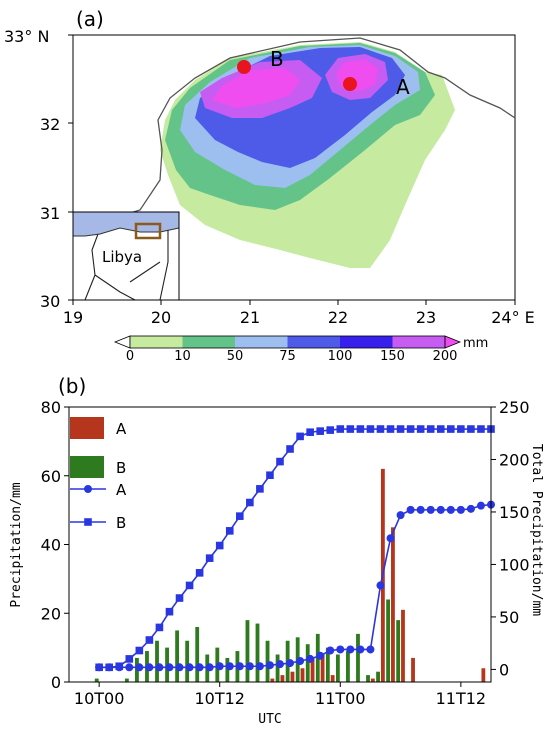 The height and width of the screenshot is (731, 550). What do you see at coordinates (378, 575) in the screenshot?
I see `bars-a` at bounding box center [378, 575].